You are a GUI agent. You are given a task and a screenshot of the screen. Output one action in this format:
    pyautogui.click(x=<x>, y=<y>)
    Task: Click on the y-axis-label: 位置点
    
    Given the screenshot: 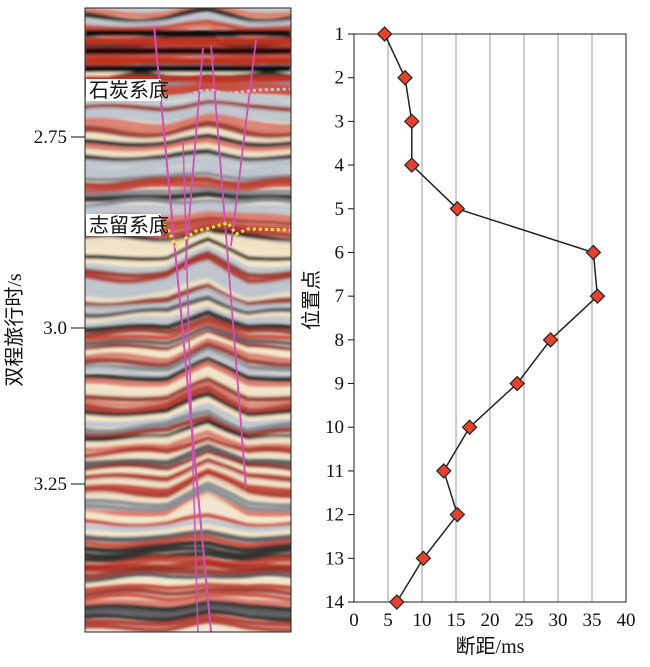 What is the action you would take?
    pyautogui.click(x=311, y=300)
    